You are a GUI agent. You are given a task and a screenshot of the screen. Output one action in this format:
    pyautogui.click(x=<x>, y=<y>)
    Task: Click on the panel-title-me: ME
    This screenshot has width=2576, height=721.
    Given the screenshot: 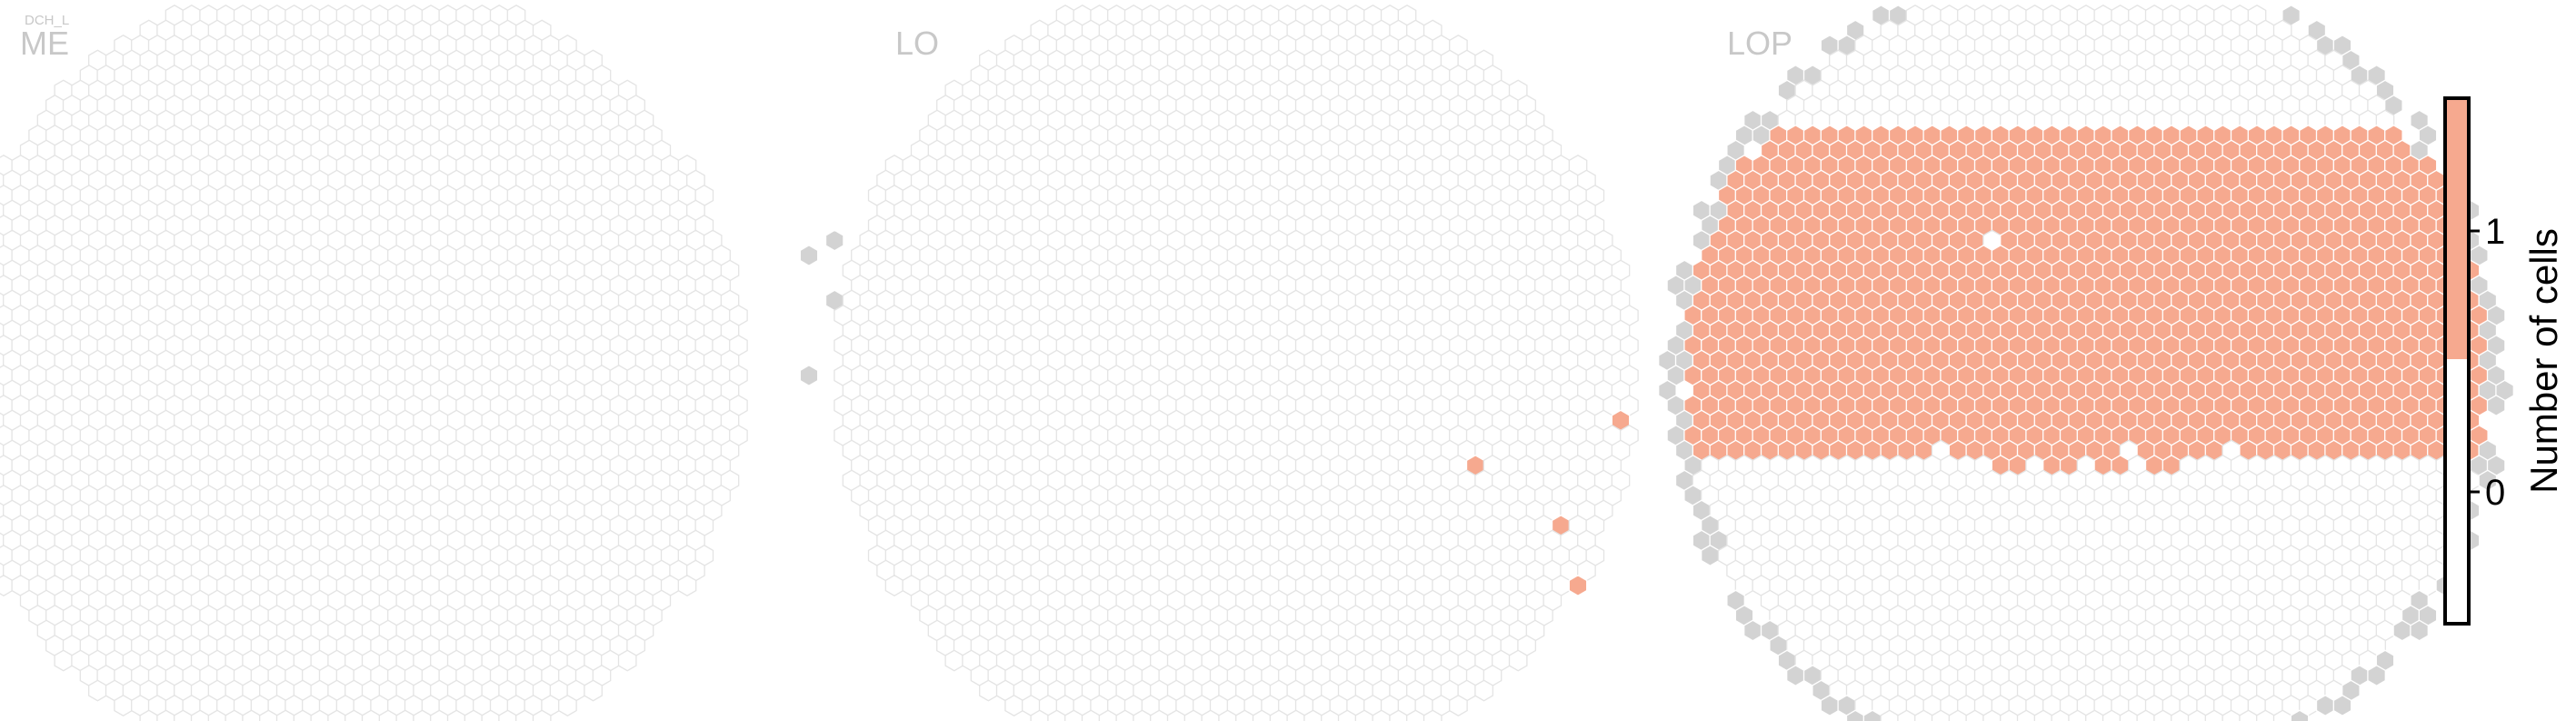 What is the action you would take?
    pyautogui.click(x=44, y=43)
    